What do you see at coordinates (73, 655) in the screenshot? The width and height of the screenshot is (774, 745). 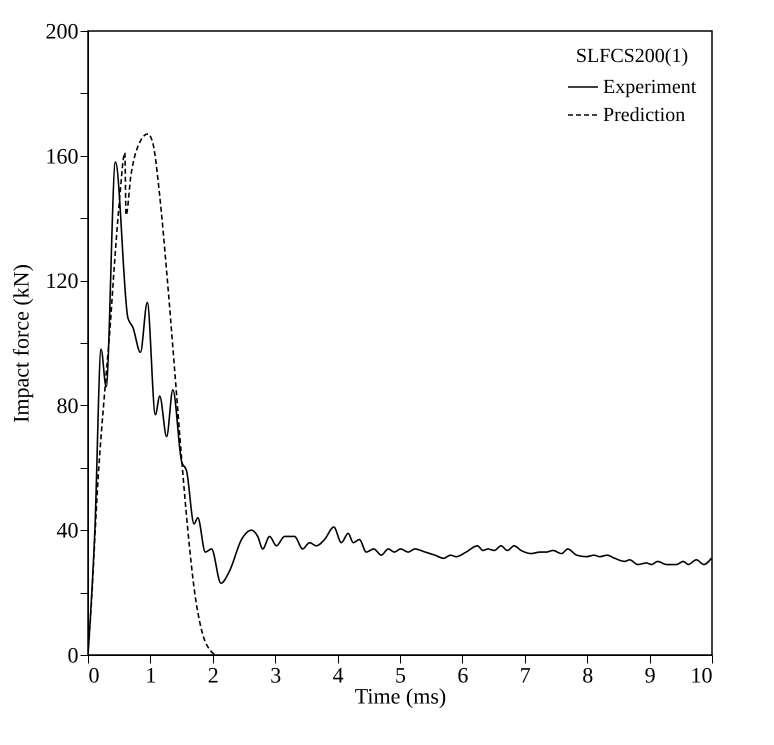 I see `y-tick-label: 0` at bounding box center [73, 655].